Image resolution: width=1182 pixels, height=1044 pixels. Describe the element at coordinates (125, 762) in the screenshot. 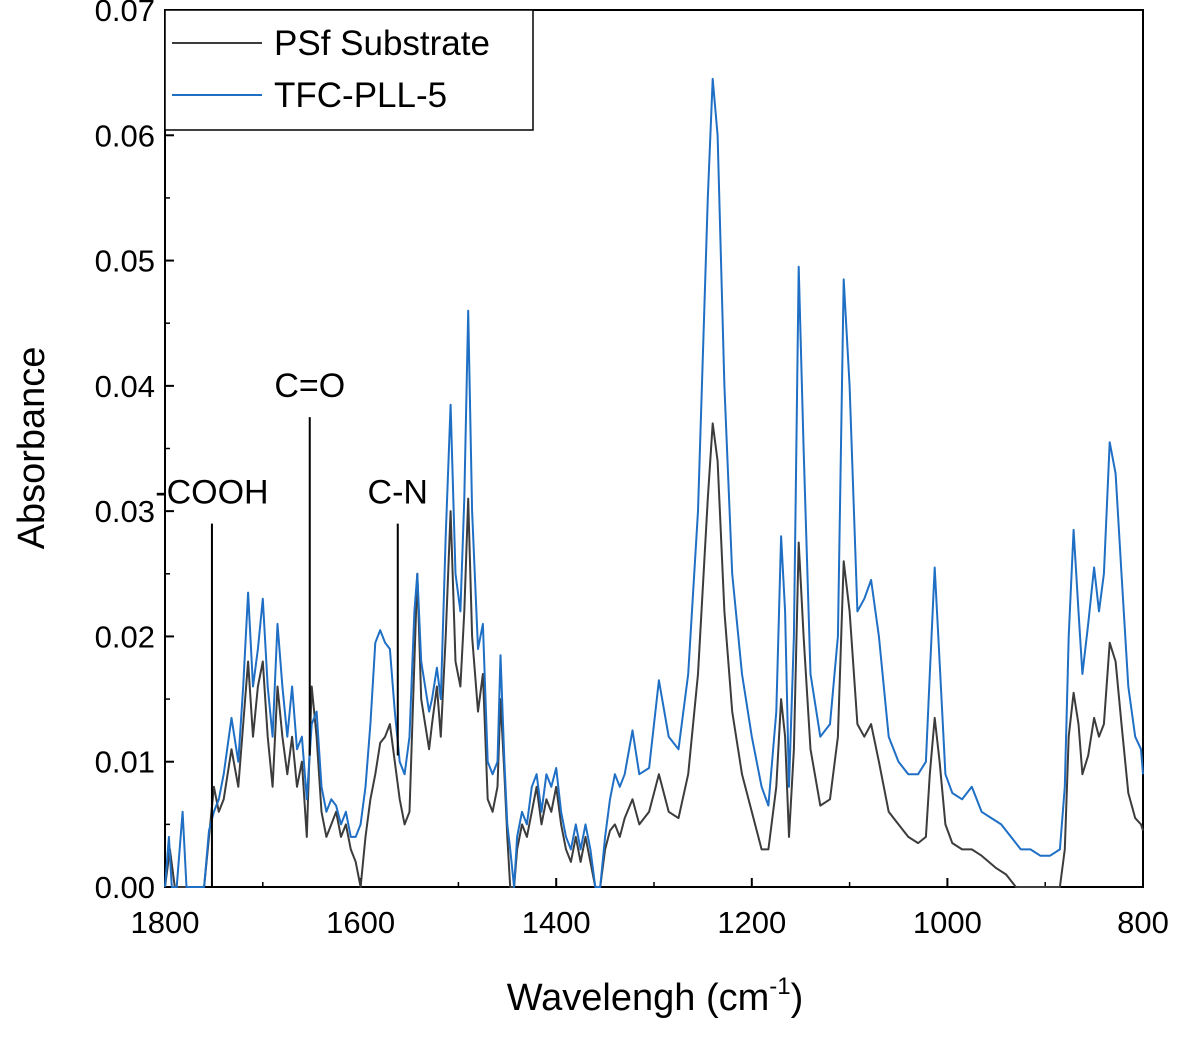

I see `y-tick-label: 0.01` at that location.